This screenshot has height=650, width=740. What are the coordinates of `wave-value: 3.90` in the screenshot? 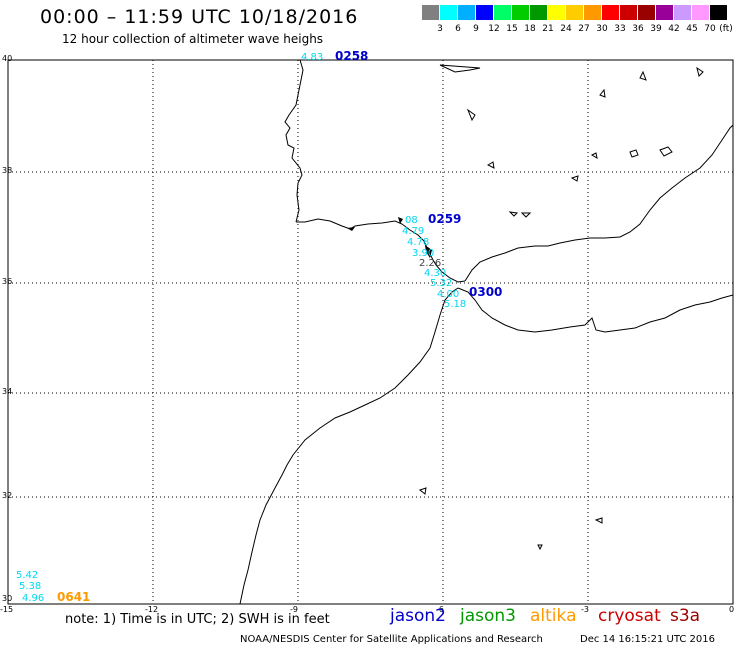 It's located at (423, 253).